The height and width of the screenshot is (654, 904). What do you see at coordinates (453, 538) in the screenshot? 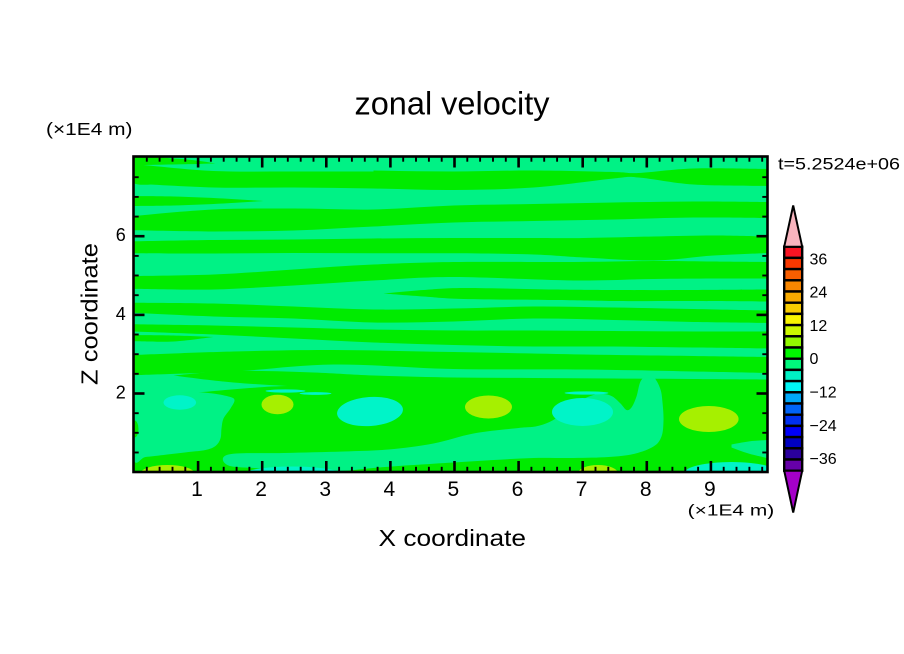
I see `svg-text: X coordinate` at bounding box center [453, 538].